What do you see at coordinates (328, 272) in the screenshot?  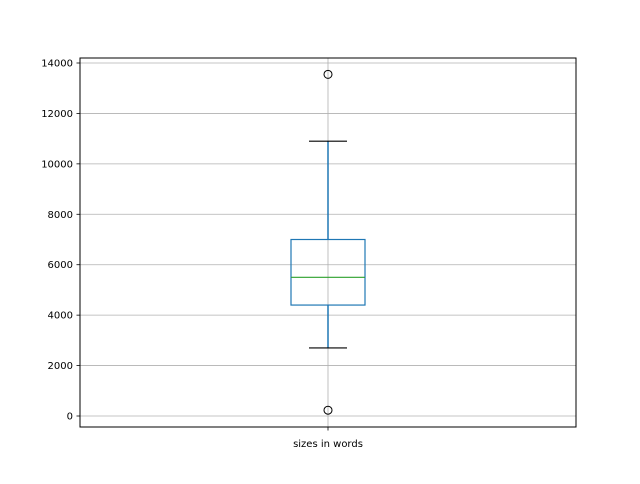 I see `iqr-box` at bounding box center [328, 272].